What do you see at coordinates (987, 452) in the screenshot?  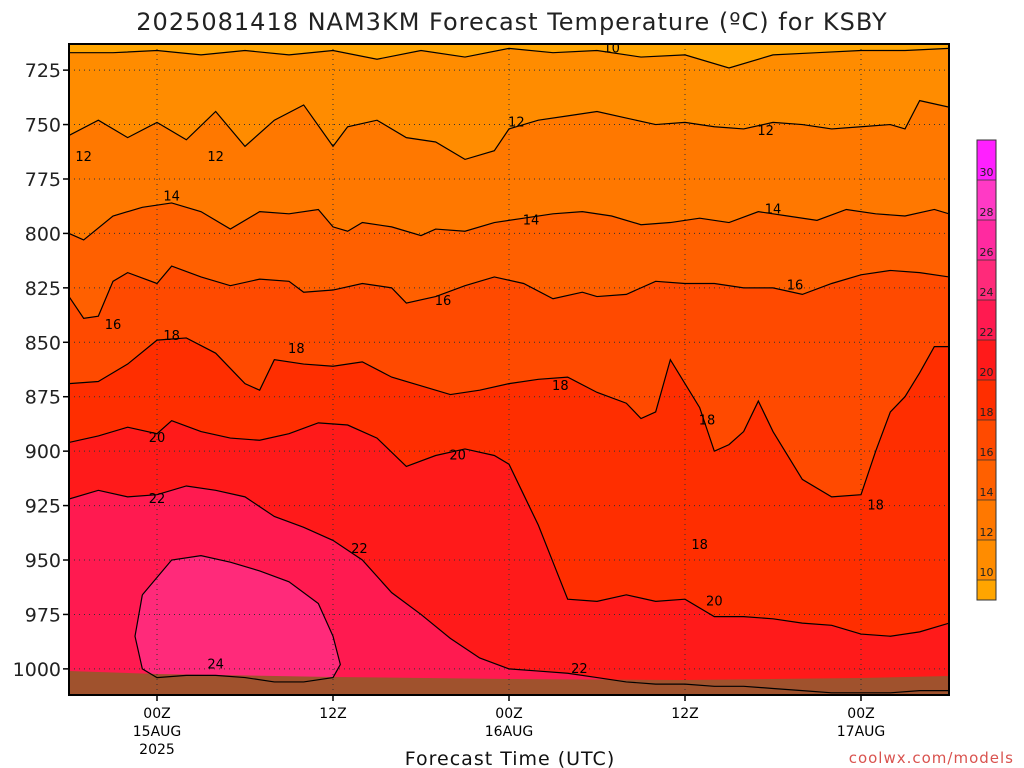 I see `colorbar-tick-label: 16` at bounding box center [987, 452].